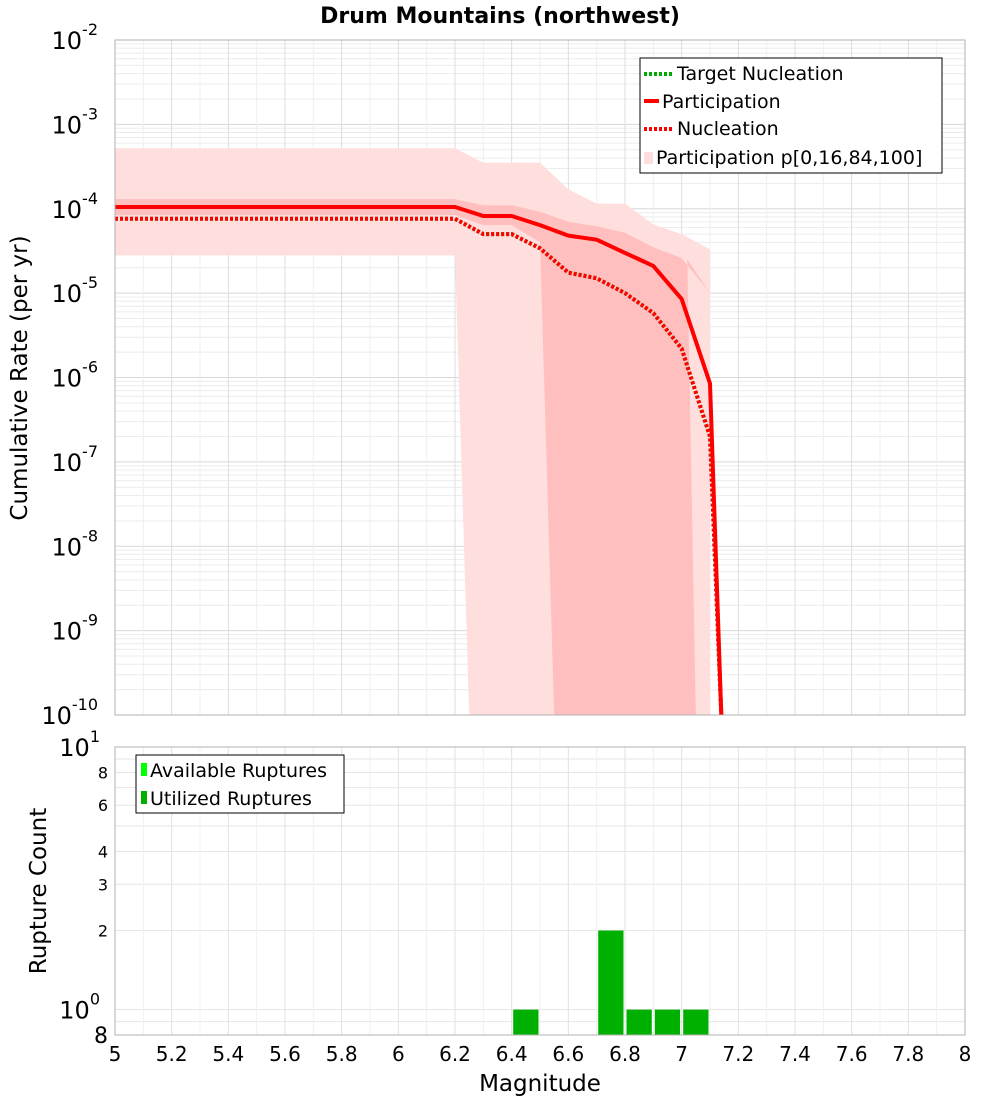 This screenshot has height=1100, width=1000. I want to click on count-y-tick-label: 2, so click(103, 931).